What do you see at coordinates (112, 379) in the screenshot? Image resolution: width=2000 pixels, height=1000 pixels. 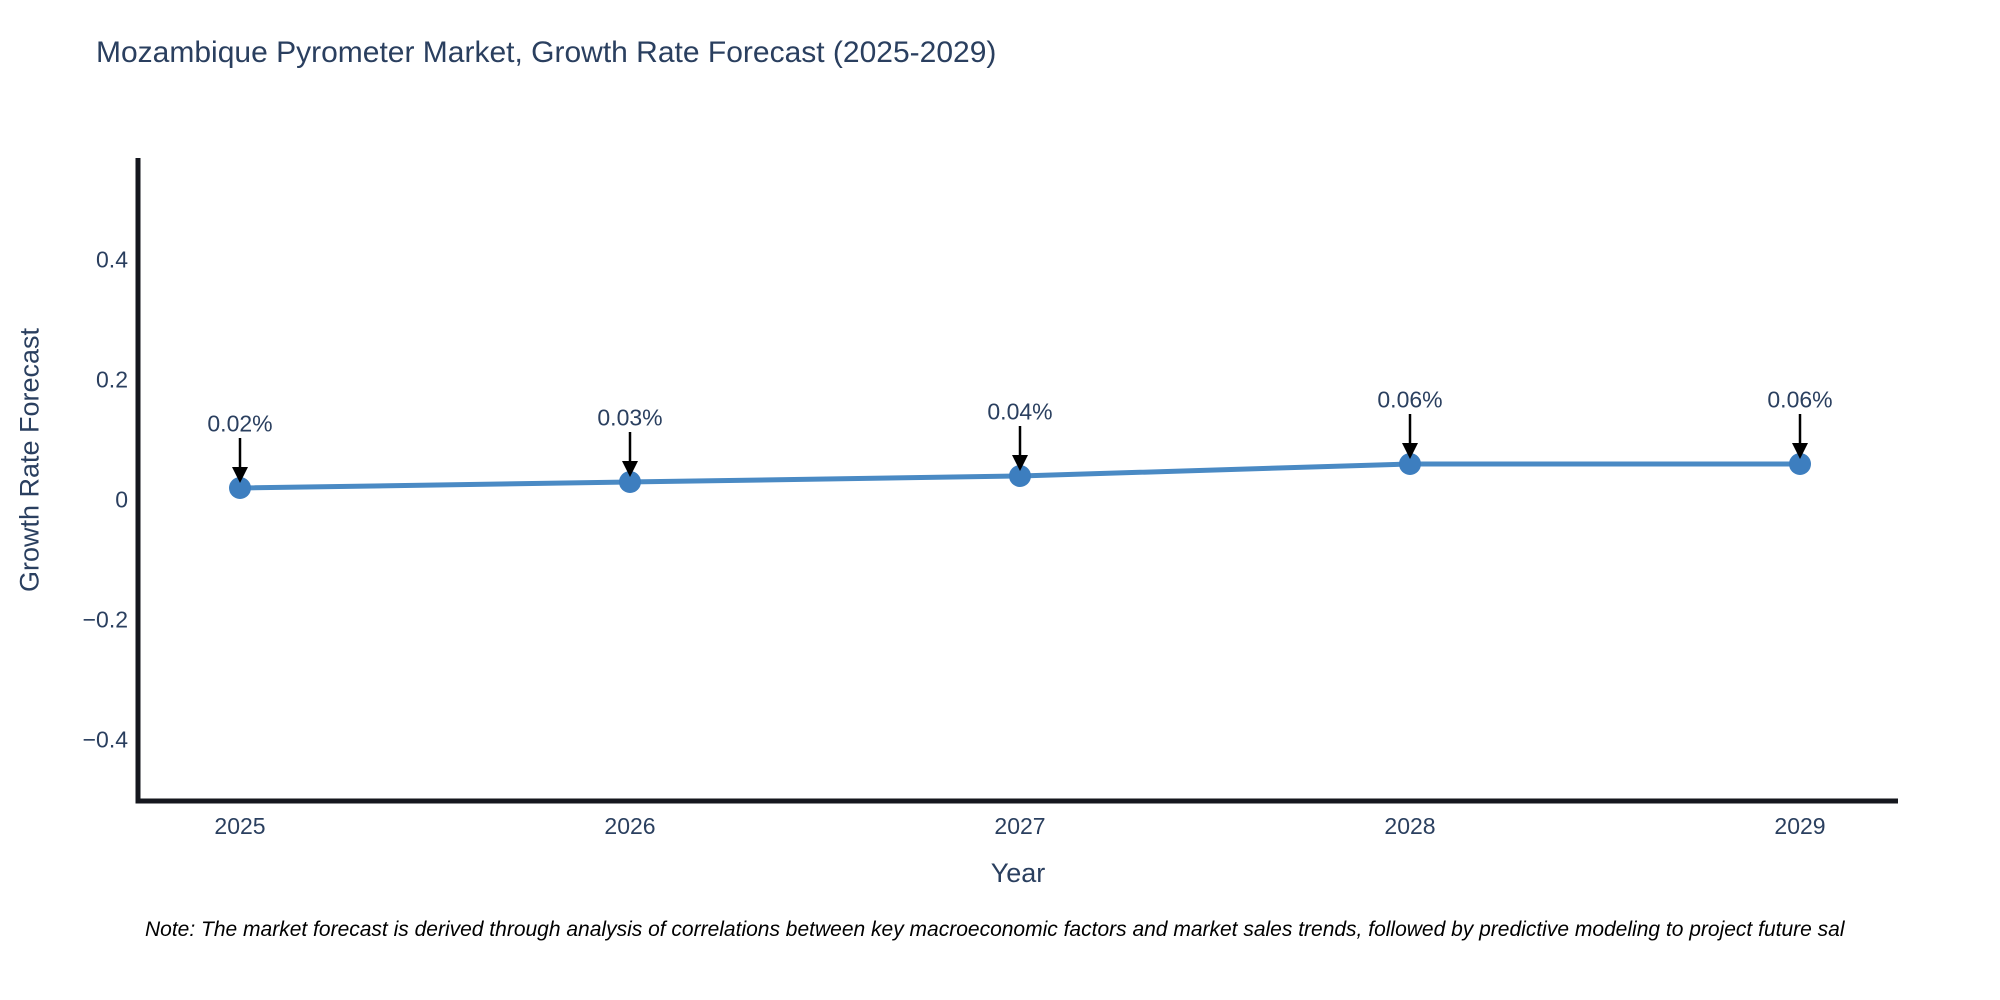 I see `y-tick-label: 0.2` at bounding box center [112, 379].